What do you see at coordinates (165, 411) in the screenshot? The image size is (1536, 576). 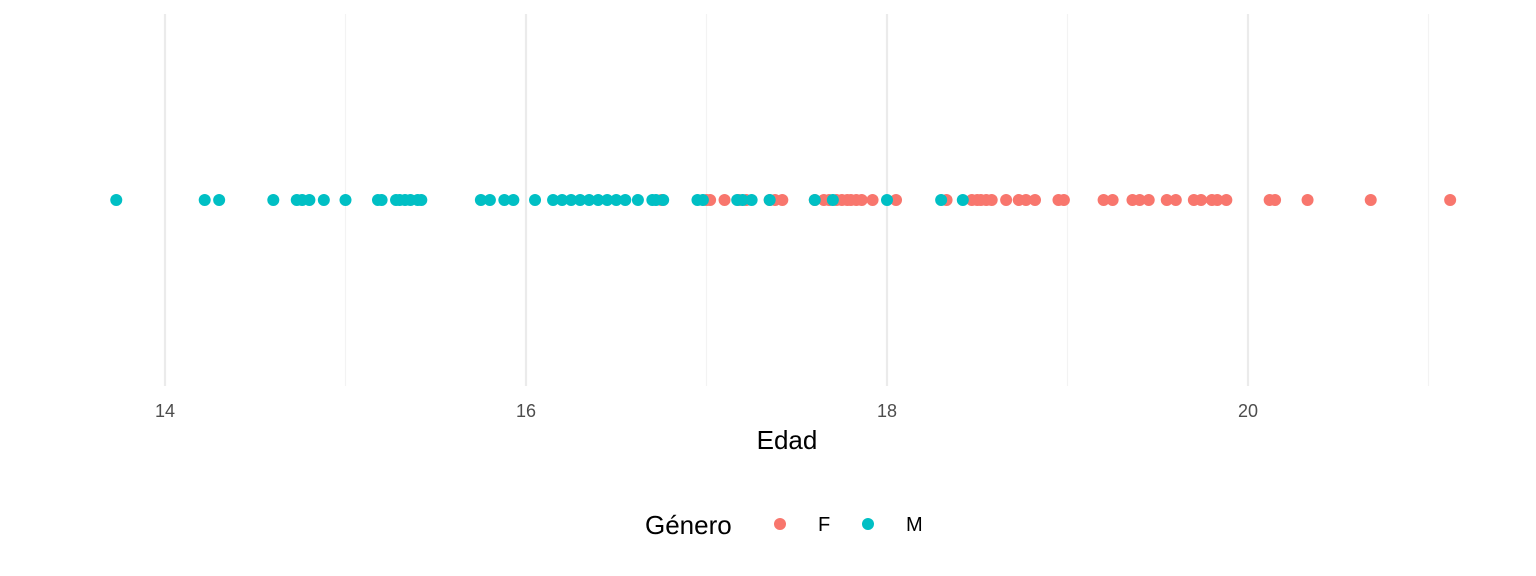 I see `x-tick-label: 14` at bounding box center [165, 411].